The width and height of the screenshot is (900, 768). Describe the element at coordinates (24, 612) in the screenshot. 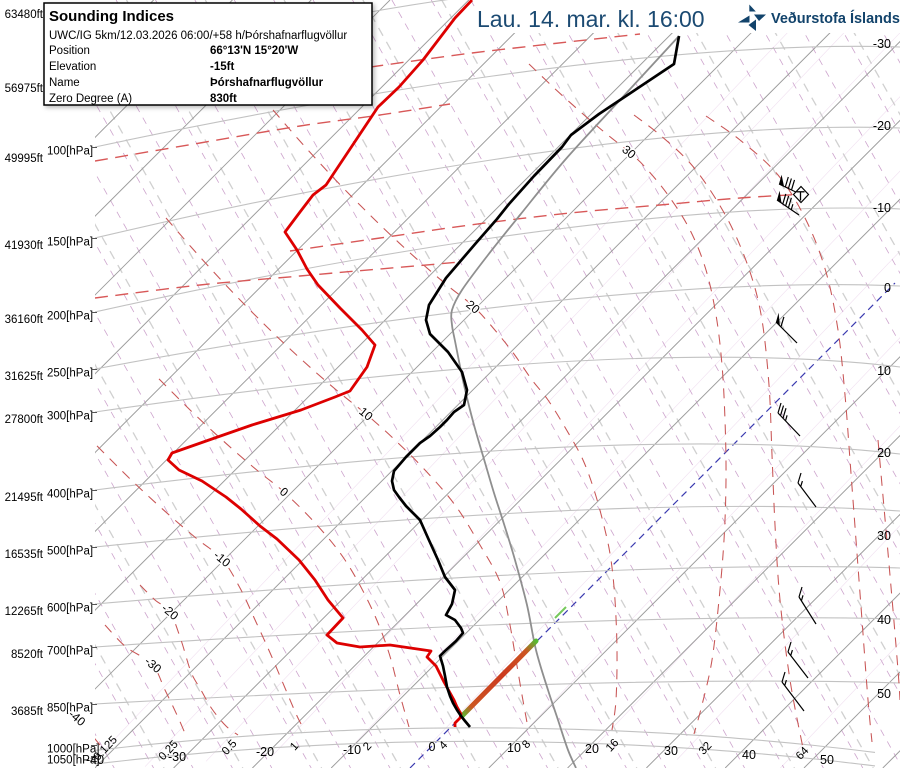

I see `svg-text: 12265ft` at that location.